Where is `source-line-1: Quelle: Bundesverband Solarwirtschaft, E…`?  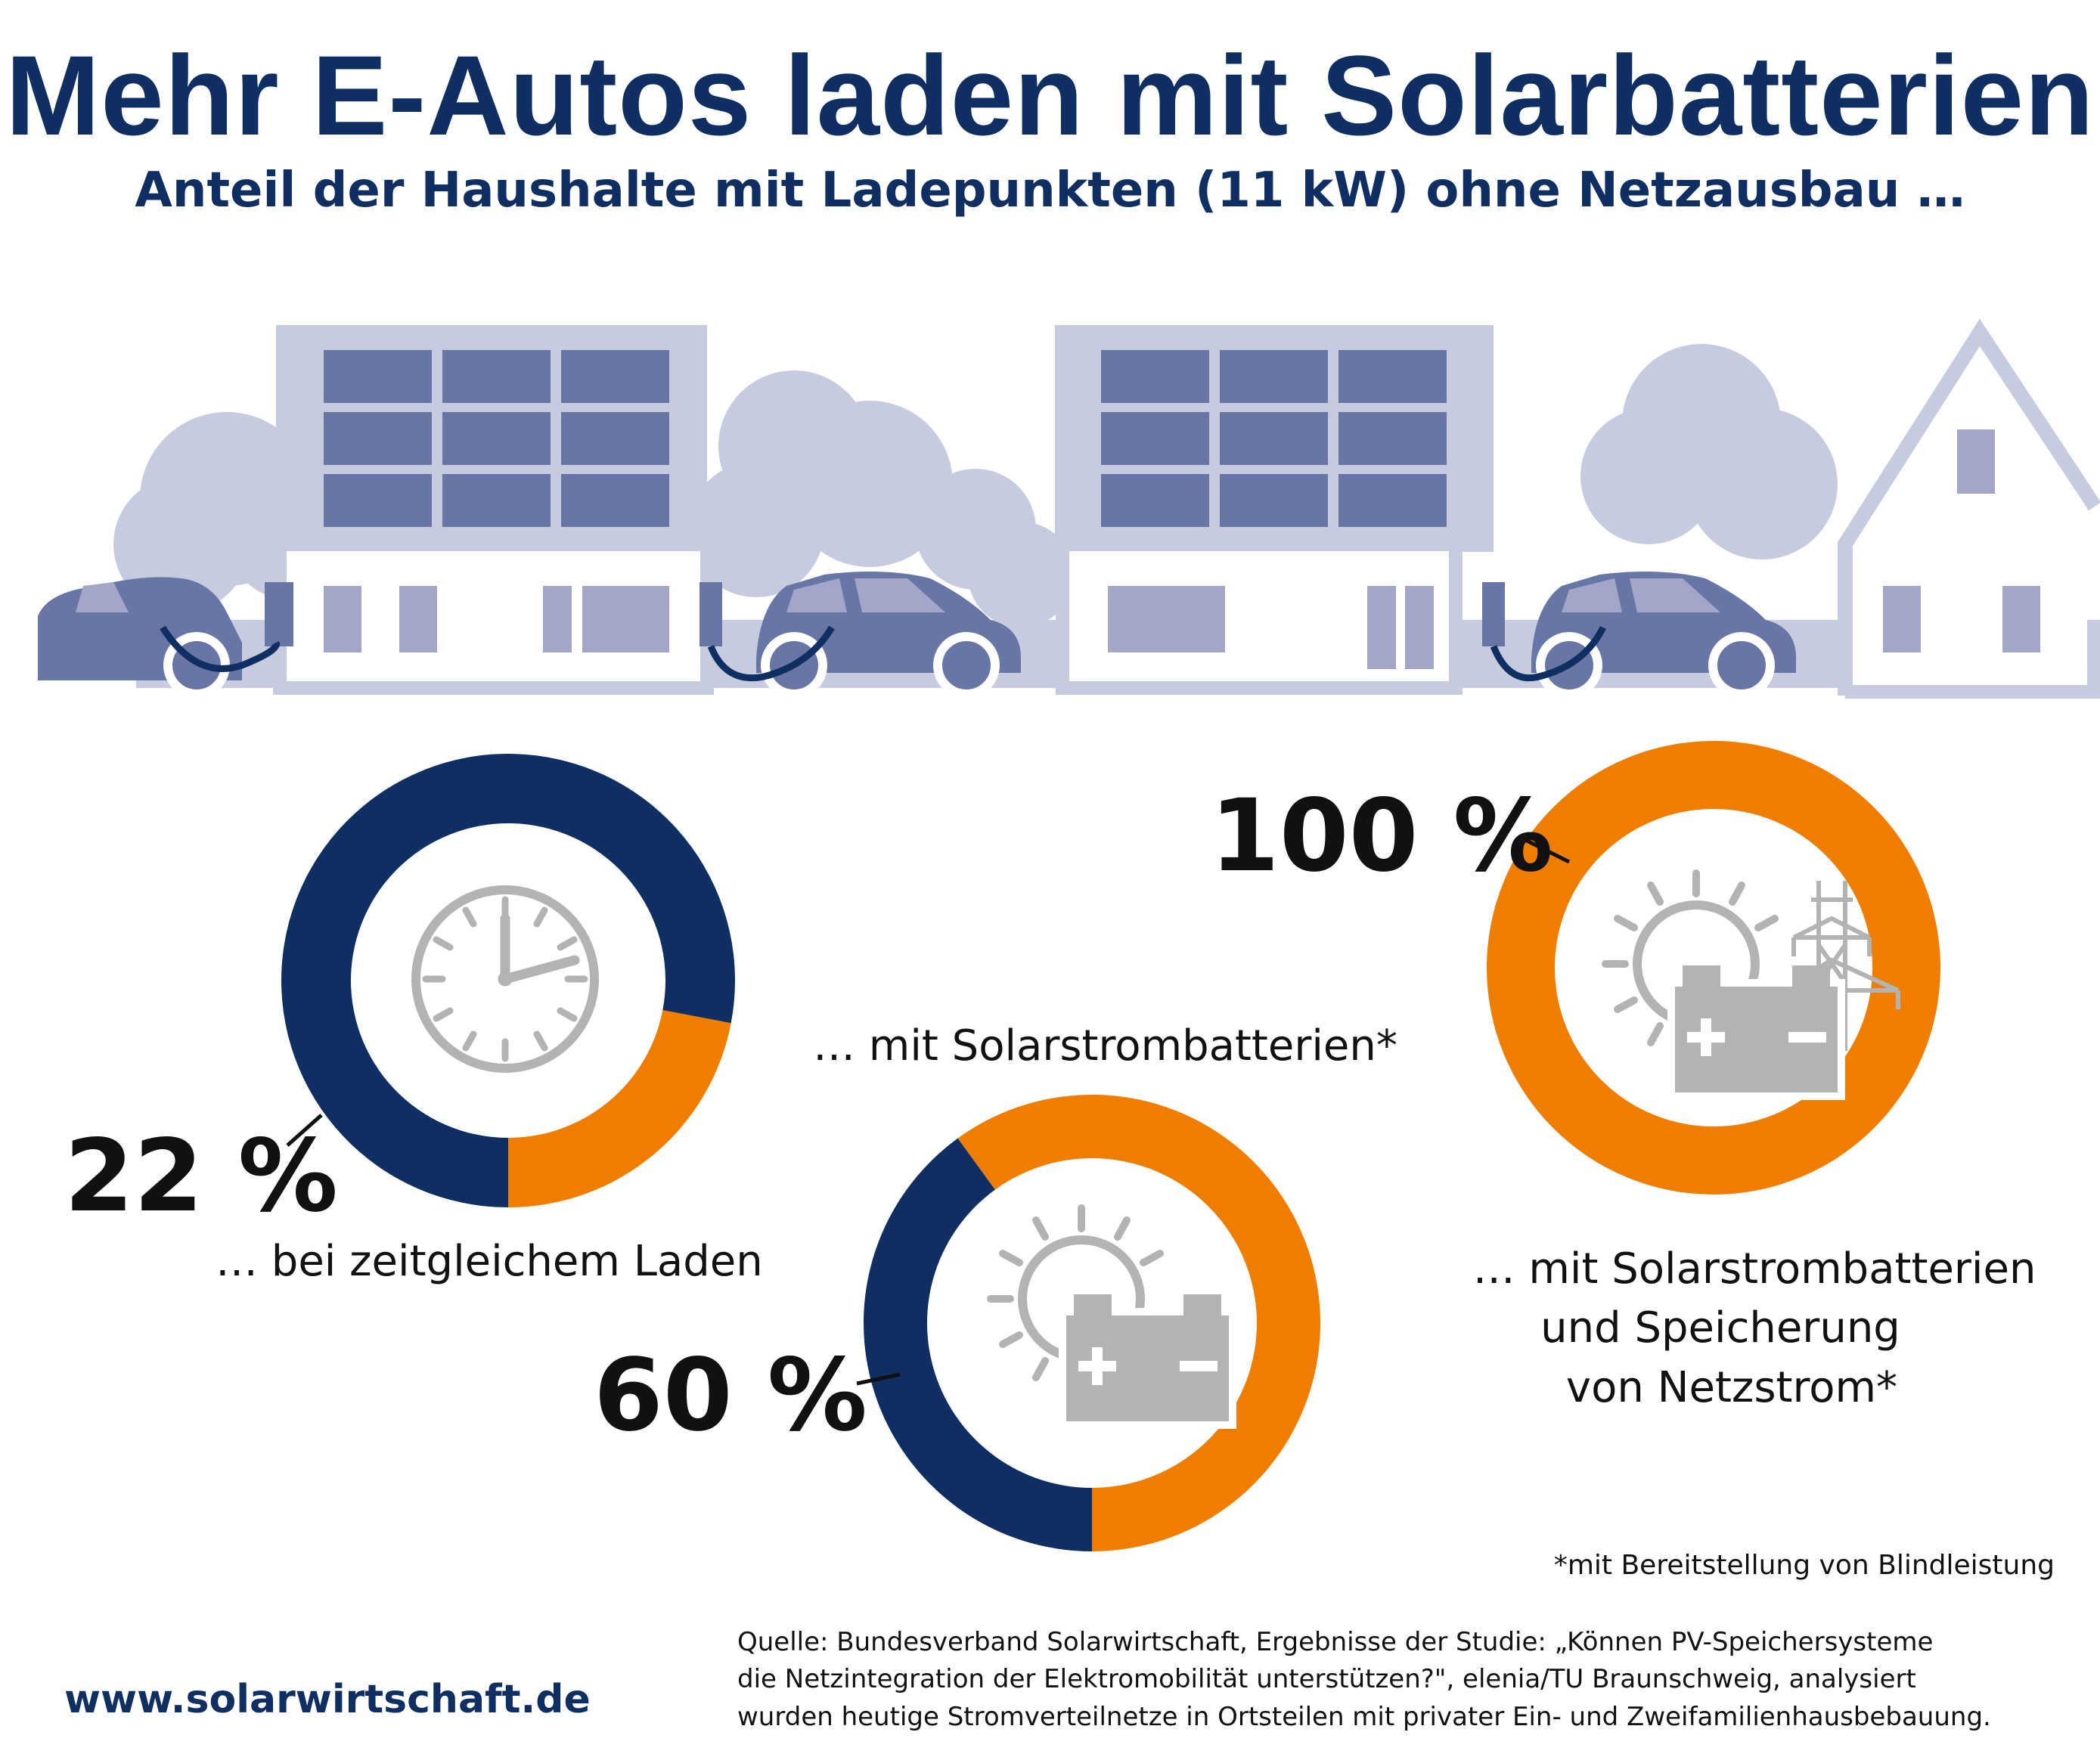
source-line-1: Quelle: Bundesverband Solarwirtschaft, E… is located at coordinates (1335, 1642).